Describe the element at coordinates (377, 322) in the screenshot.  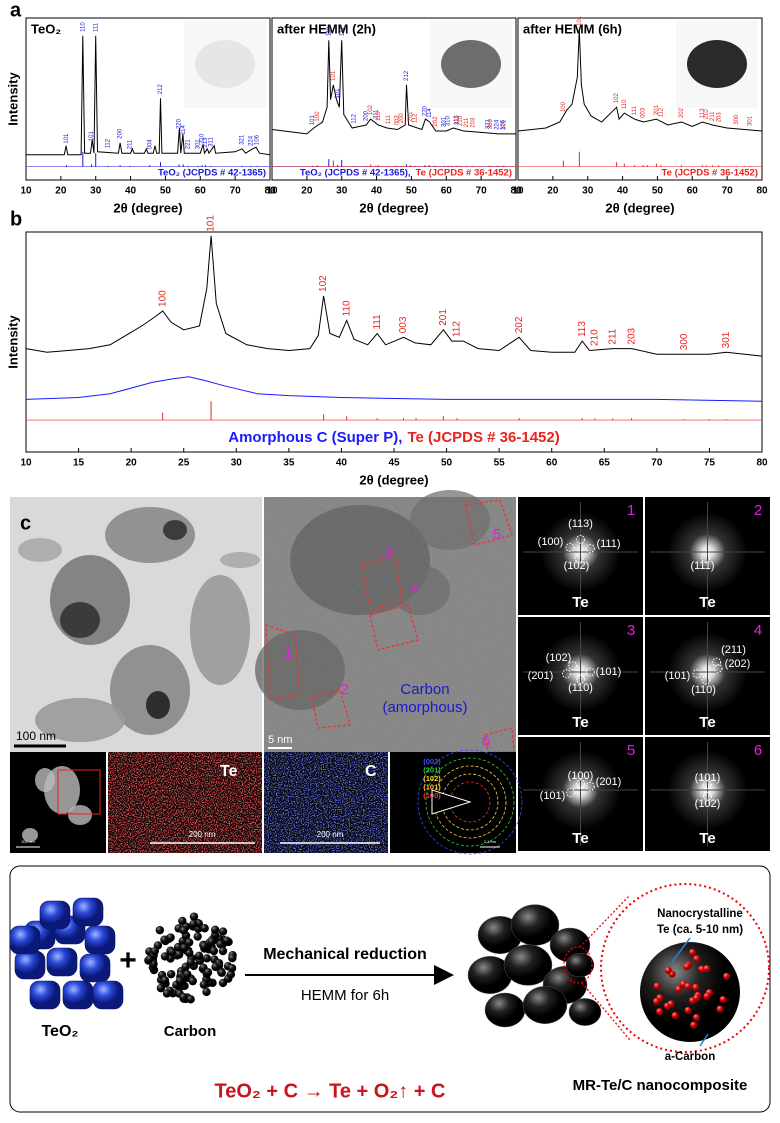
I see `peak-label: 111` at that location.